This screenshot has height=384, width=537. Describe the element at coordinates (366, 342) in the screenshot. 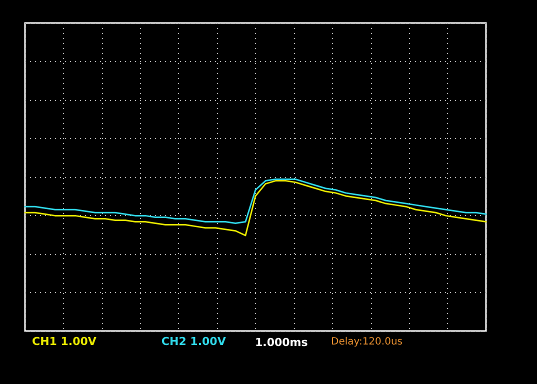

I see `text: Delay:120.0us` at that location.